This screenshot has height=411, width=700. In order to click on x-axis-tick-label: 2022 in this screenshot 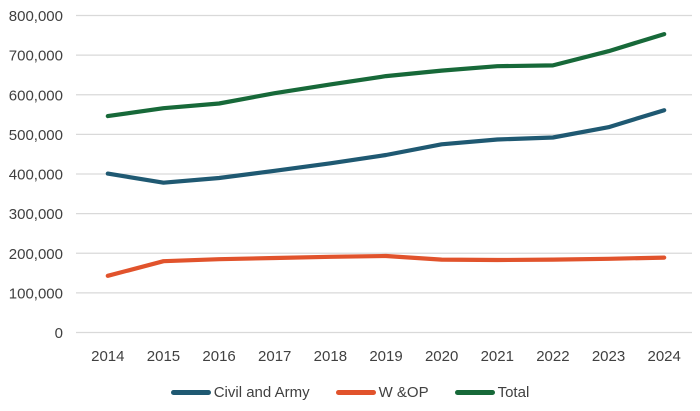, I will do `click(552, 356)`.